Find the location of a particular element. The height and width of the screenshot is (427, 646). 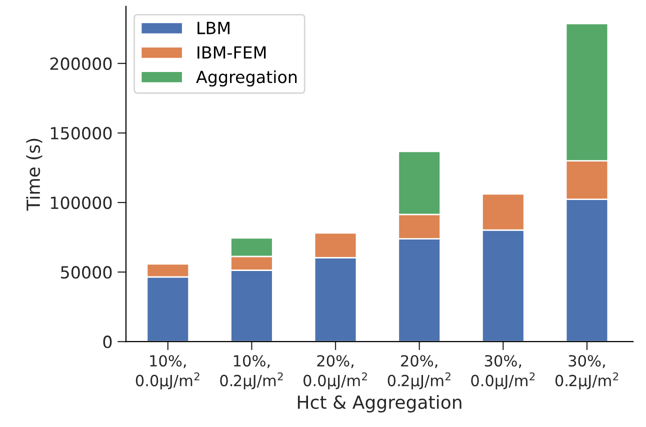

x-tick-label: 20%, 0.2μJ/m$^{2}$ is located at coordinates (419, 372).